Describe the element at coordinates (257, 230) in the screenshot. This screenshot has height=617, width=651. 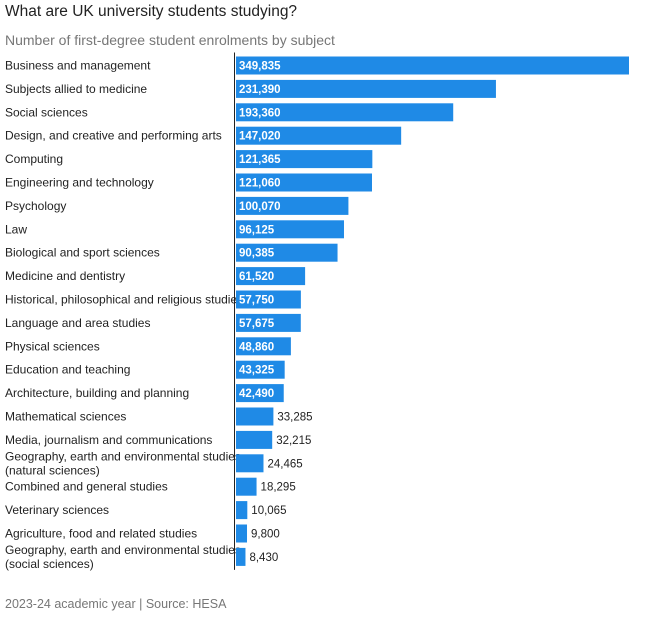
I see `data-label: 96,125` at that location.